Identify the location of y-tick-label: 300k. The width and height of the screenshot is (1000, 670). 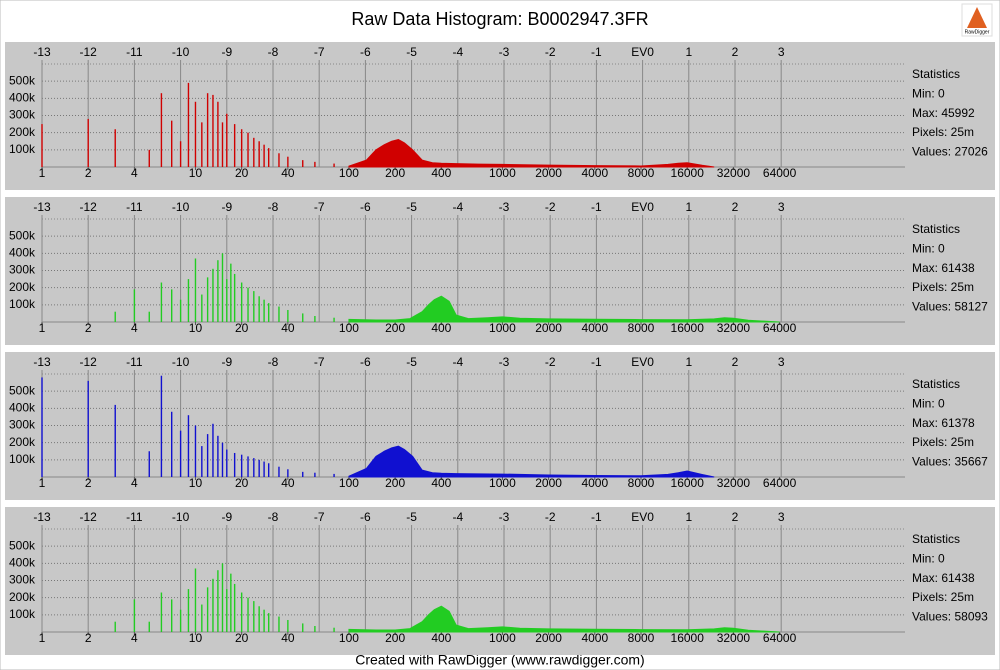
(22, 425).